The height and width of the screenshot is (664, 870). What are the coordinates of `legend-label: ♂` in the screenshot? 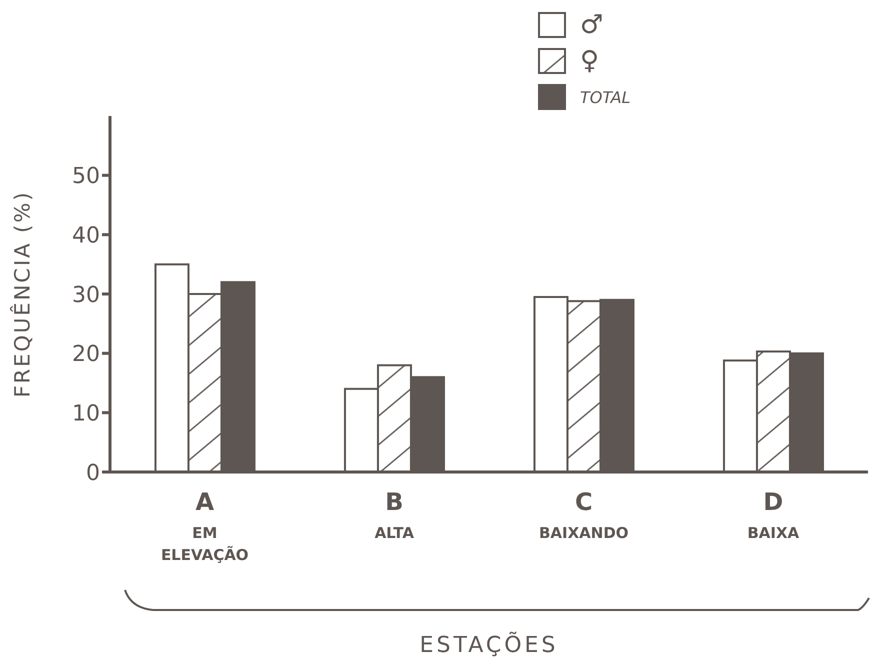 It's located at (592, 25).